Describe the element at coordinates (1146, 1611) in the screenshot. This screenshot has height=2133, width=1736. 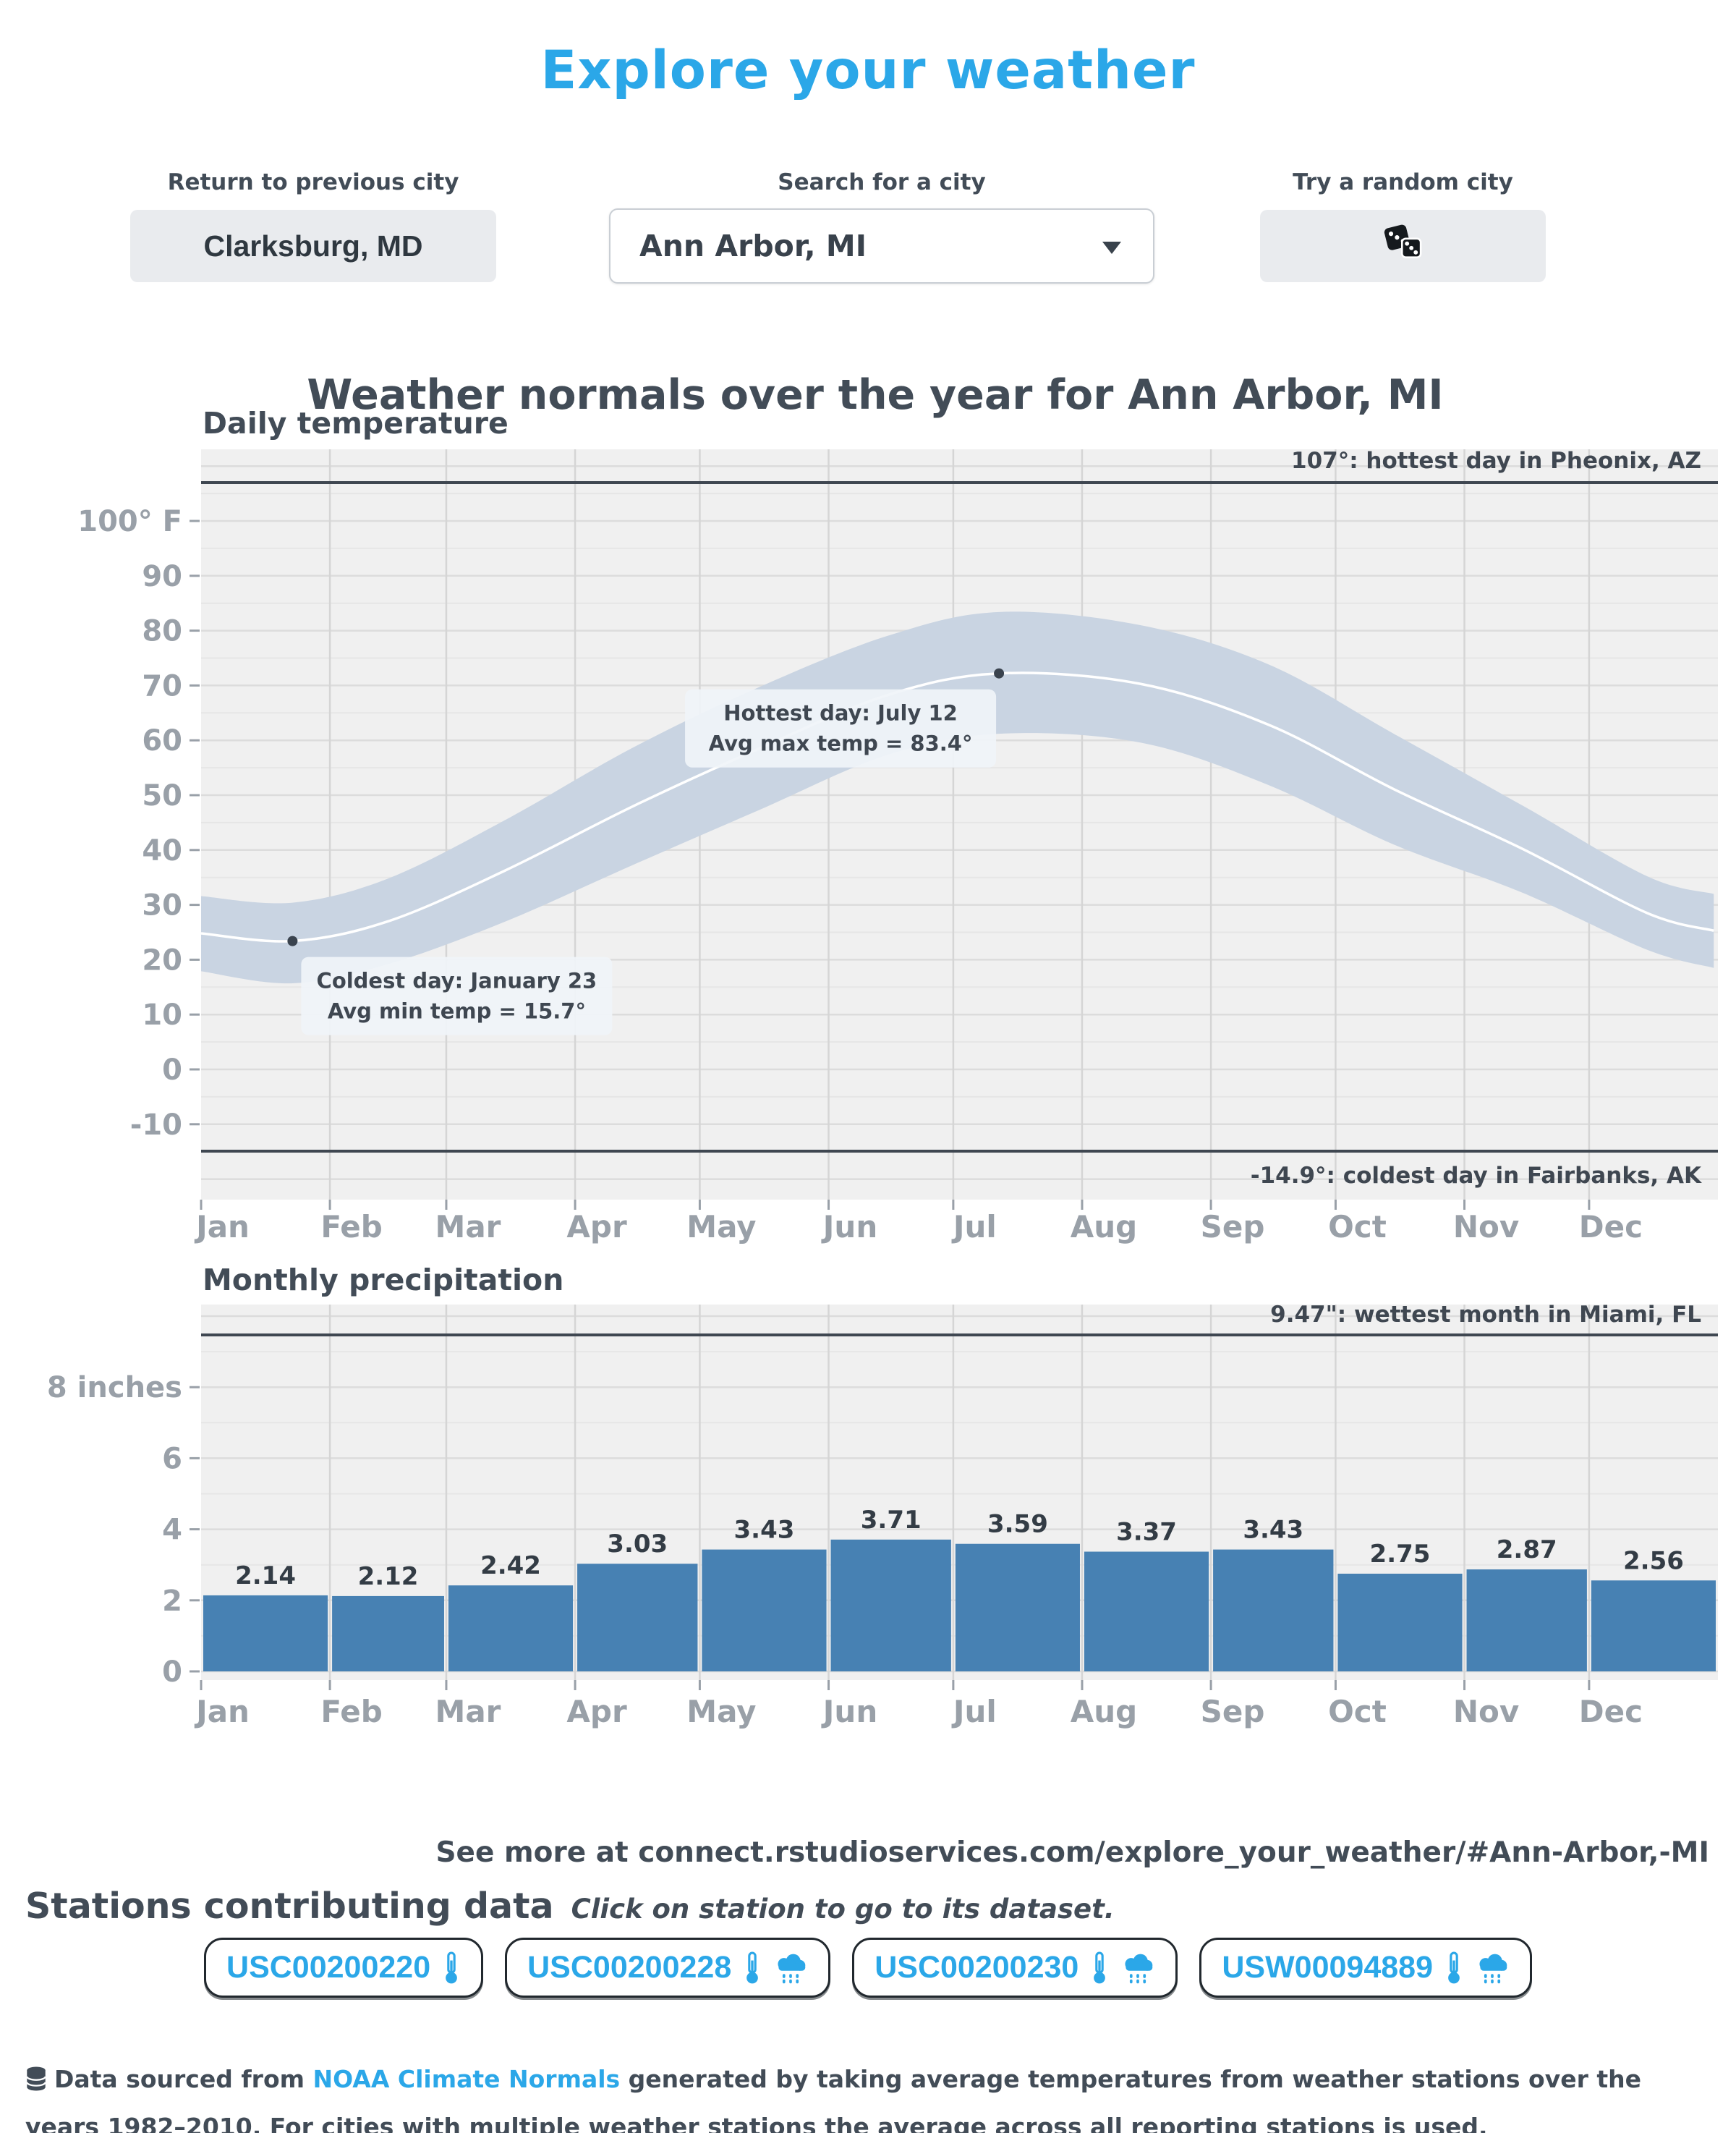
I see `precip-bar-aug` at that location.